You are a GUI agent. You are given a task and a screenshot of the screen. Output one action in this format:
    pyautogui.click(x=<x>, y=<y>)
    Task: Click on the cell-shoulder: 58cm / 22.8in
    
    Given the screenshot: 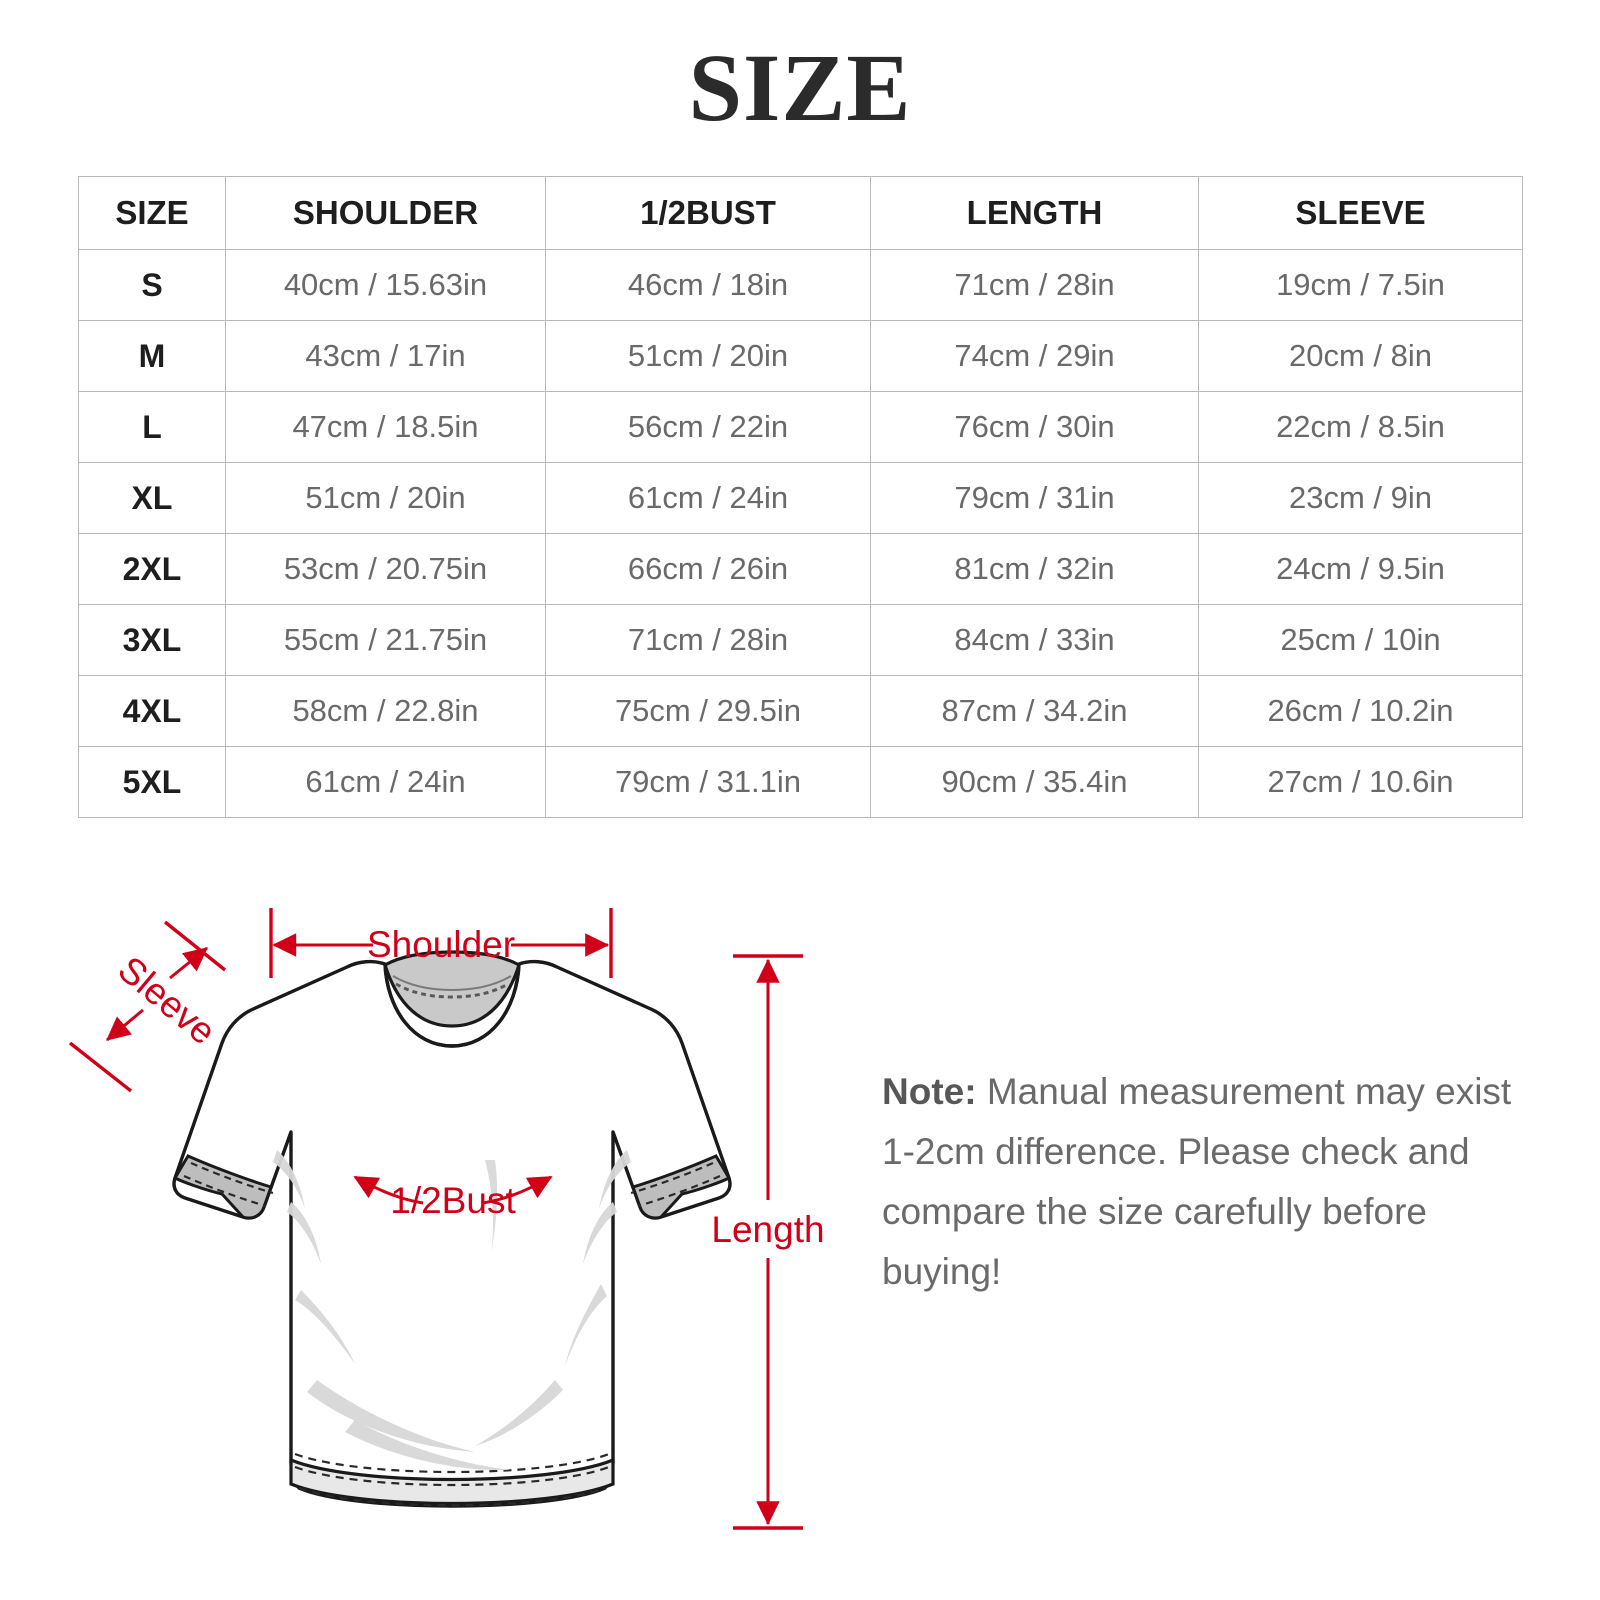 What is the action you would take?
    pyautogui.click(x=385, y=711)
    